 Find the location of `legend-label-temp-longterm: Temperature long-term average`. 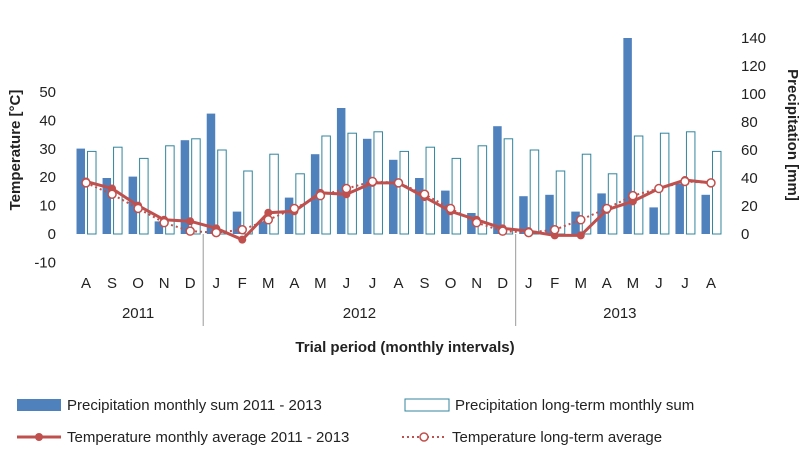

legend-label-temp-longterm: Temperature long-term average is located at coordinates (557, 437).